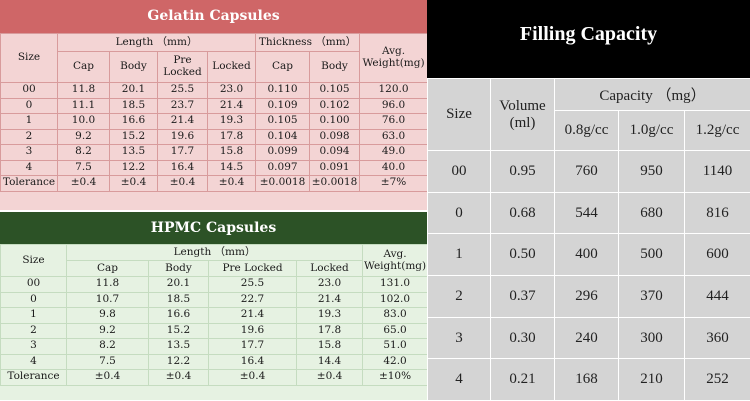 This screenshot has height=401, width=750. Describe the element at coordinates (283, 137) in the screenshot. I see `table-cell: 0.104` at that location.